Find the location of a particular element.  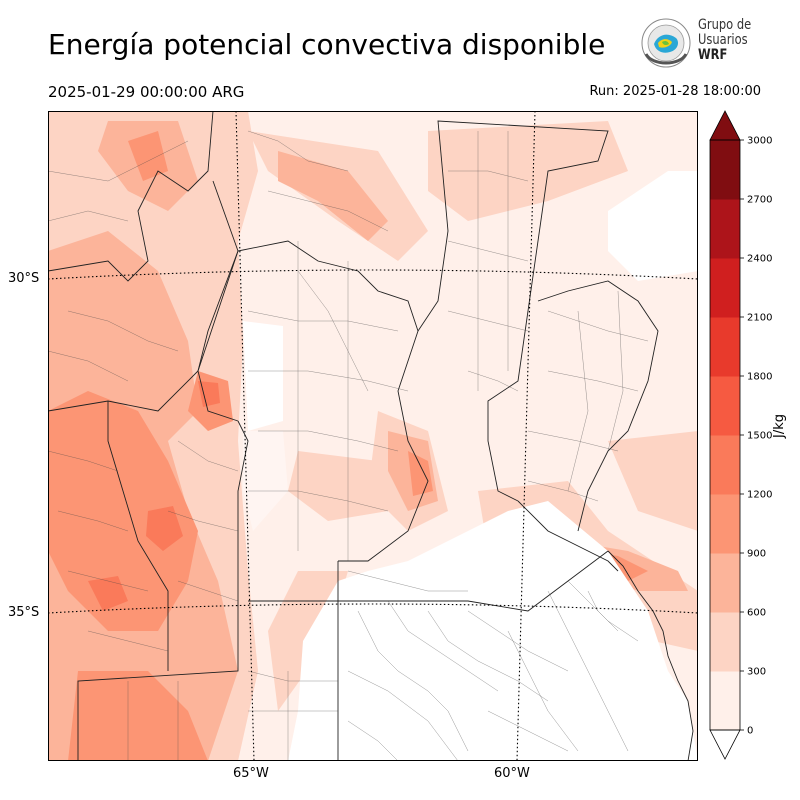

run-time: Run: 2025-01-28 18:00:00 is located at coordinates (675, 91).